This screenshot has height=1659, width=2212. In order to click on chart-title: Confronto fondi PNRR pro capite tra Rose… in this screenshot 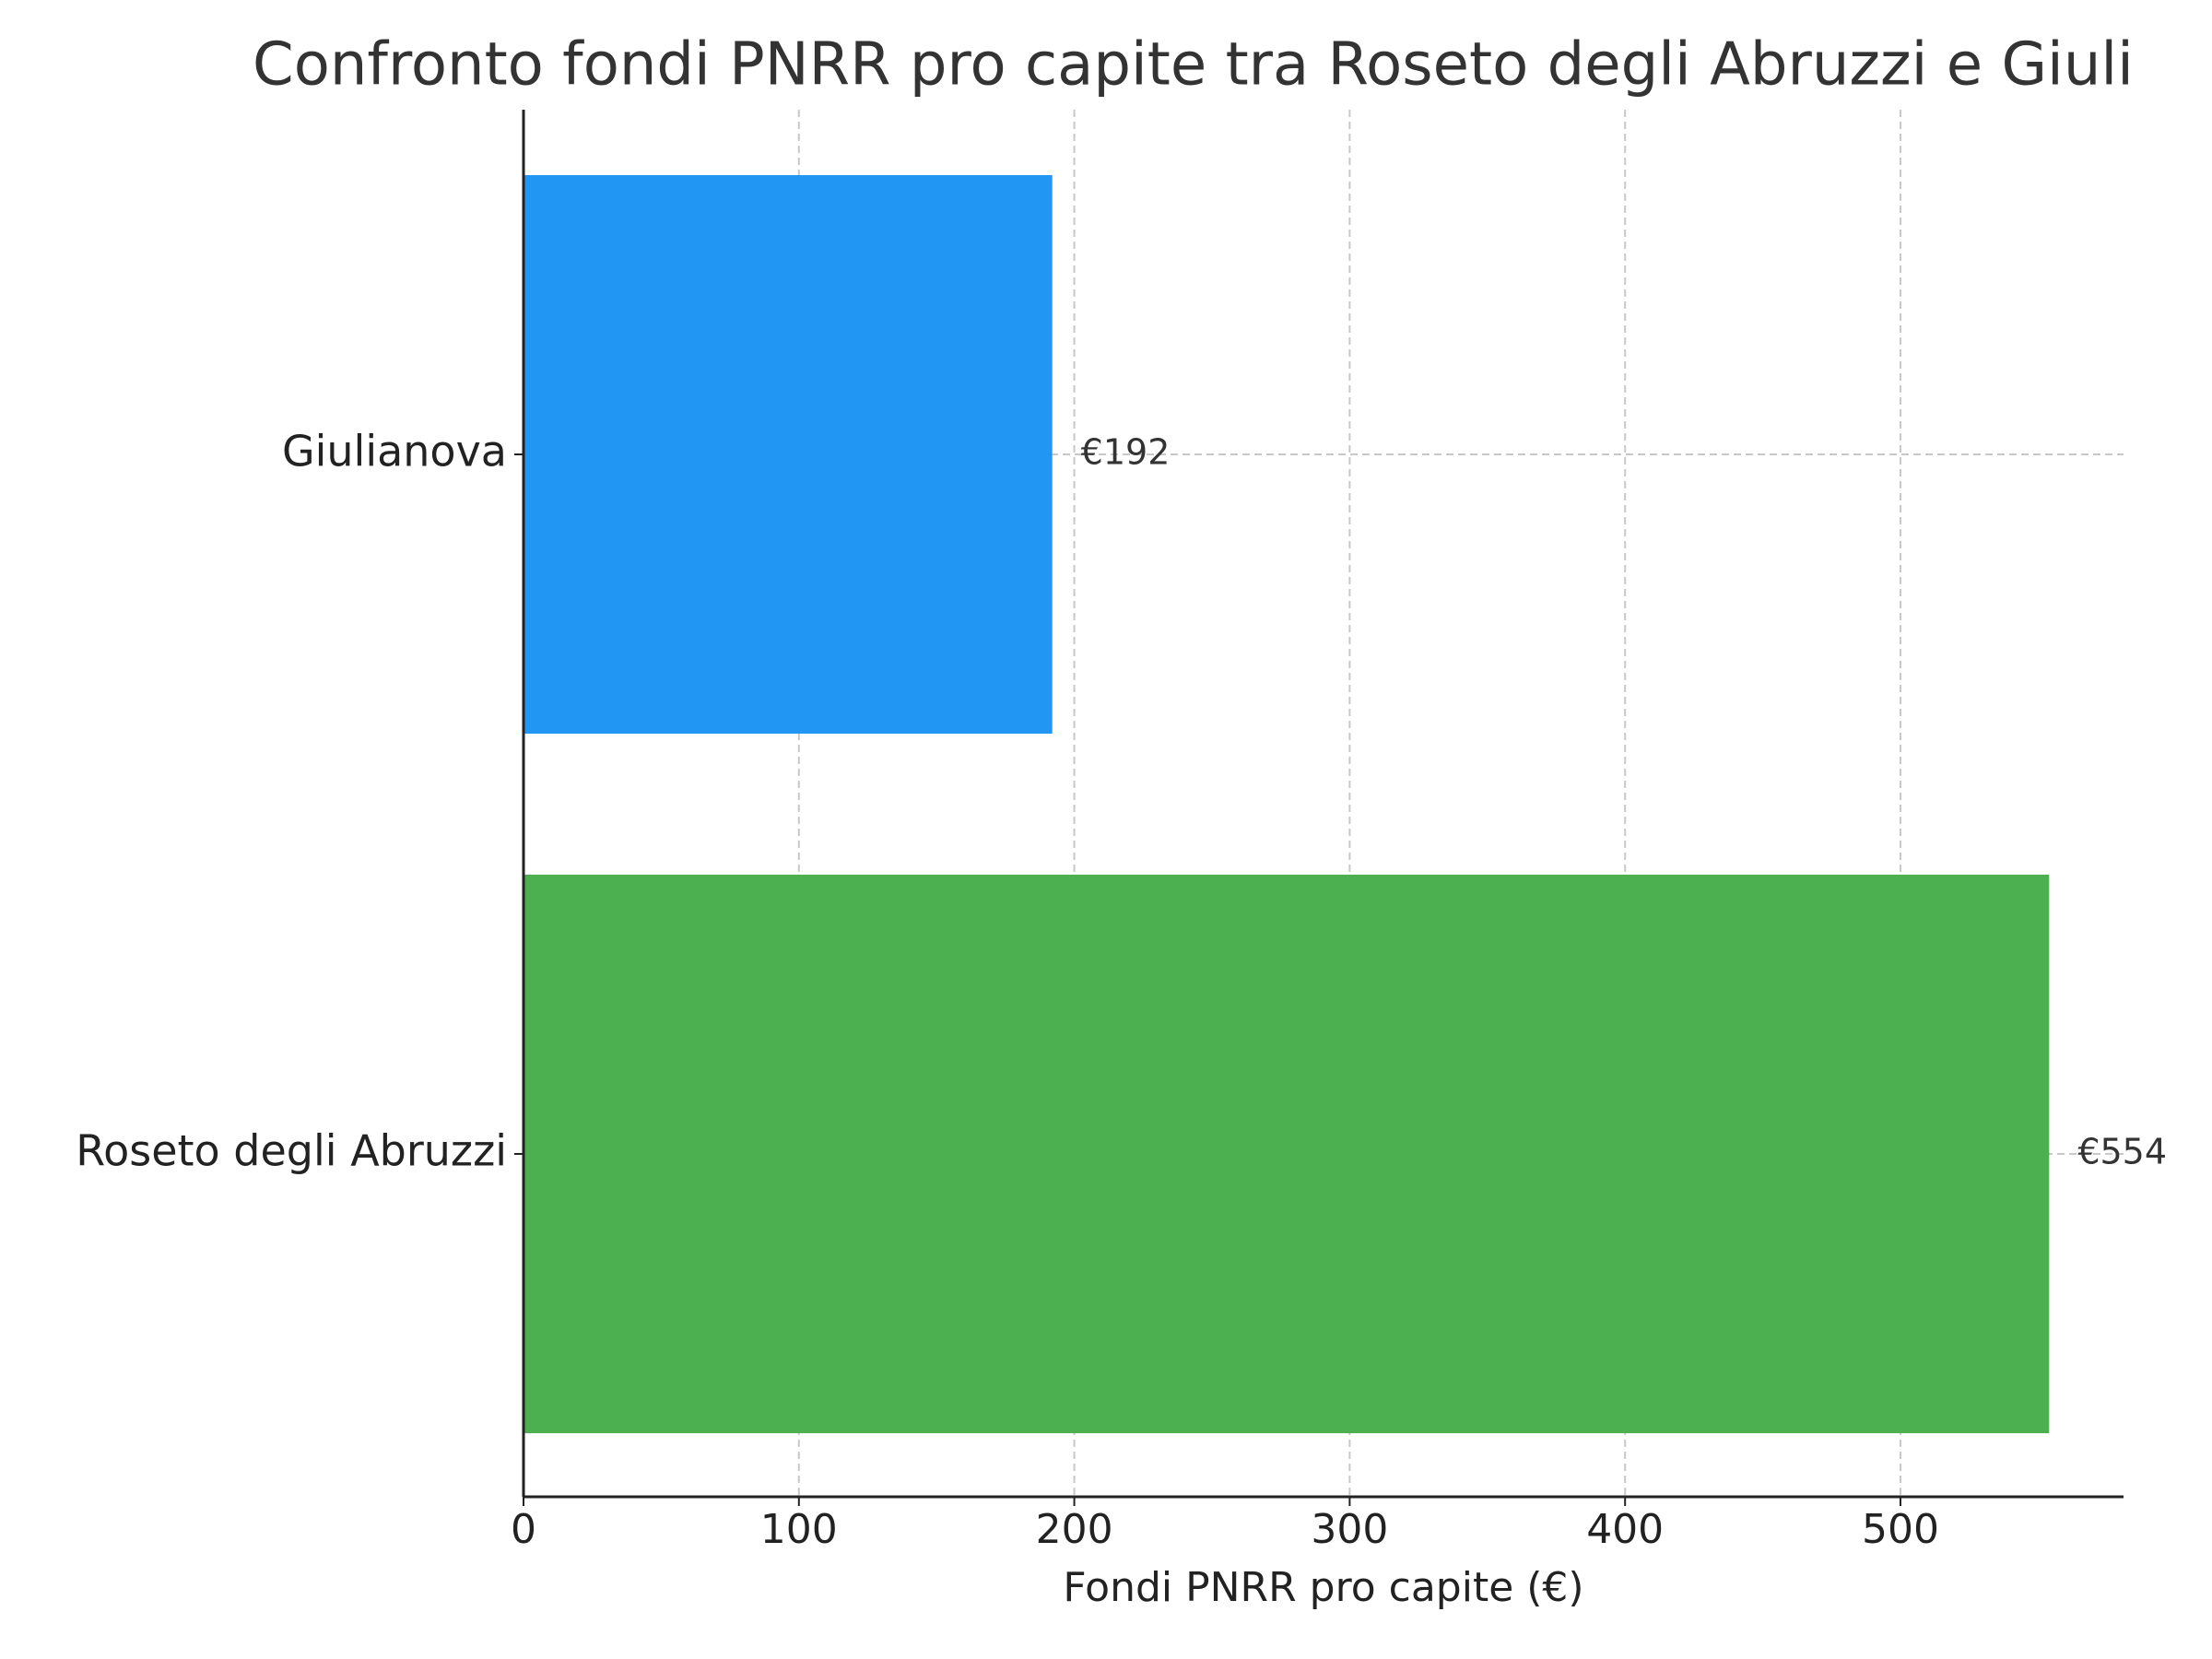, I will do `click(1193, 65)`.